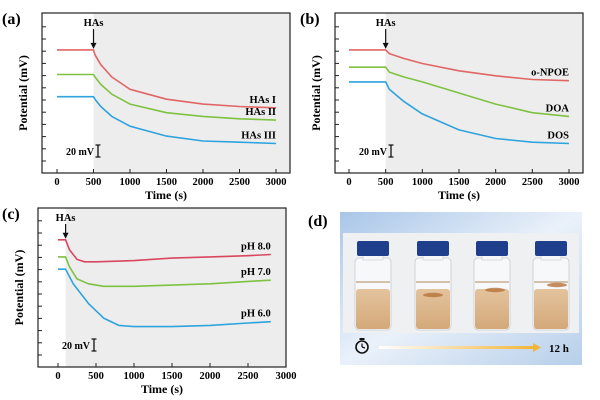 This screenshot has height=400, width=600. Describe the element at coordinates (558, 108) in the screenshot. I see `series-label: DOA` at that location.